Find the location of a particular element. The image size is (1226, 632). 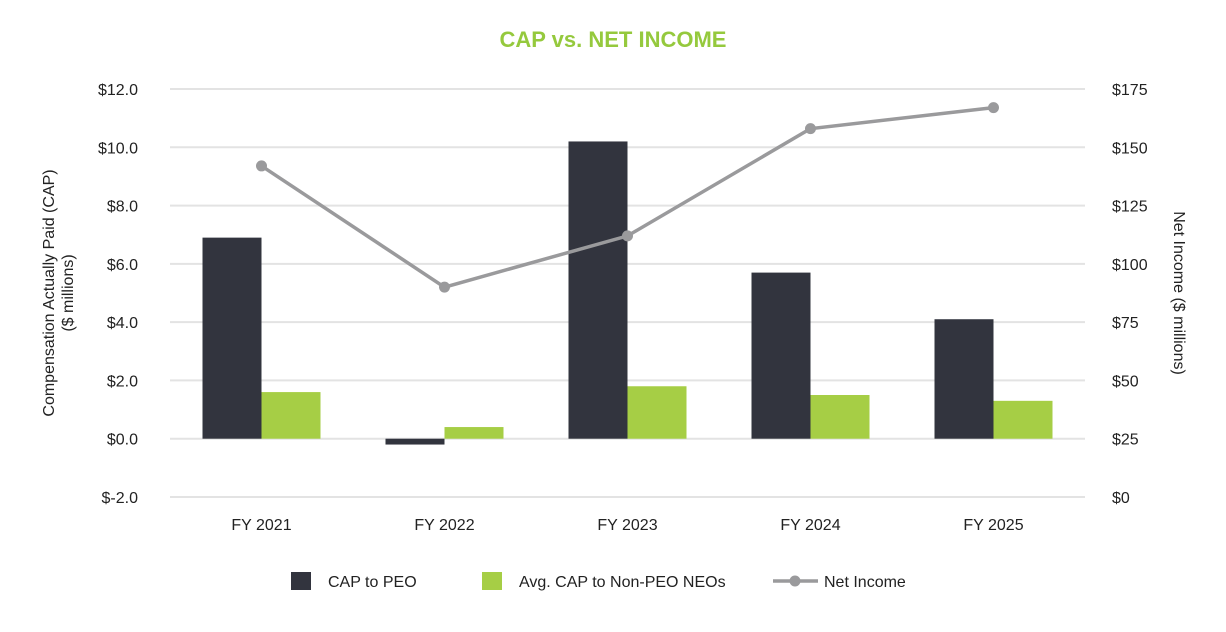

x-tick-label: FY 2022 is located at coordinates (444, 525).